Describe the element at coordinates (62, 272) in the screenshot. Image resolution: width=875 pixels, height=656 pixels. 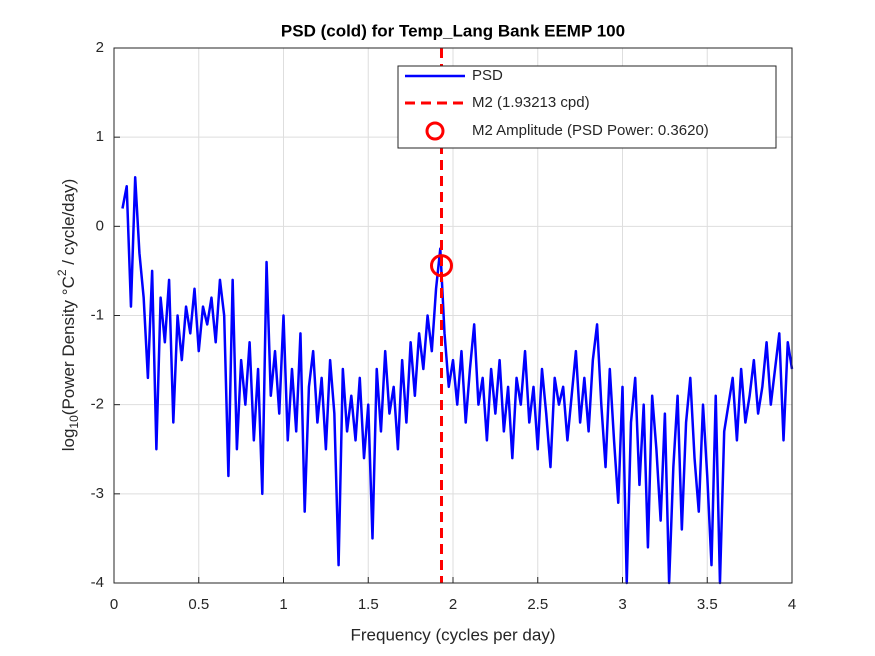
I see `y-label-superscript: 2` at that location.